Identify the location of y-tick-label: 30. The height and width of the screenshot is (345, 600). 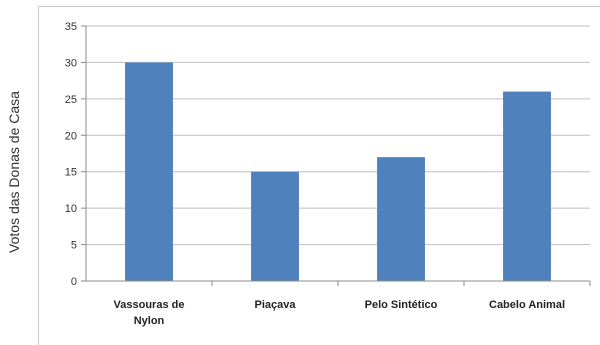
(71, 63).